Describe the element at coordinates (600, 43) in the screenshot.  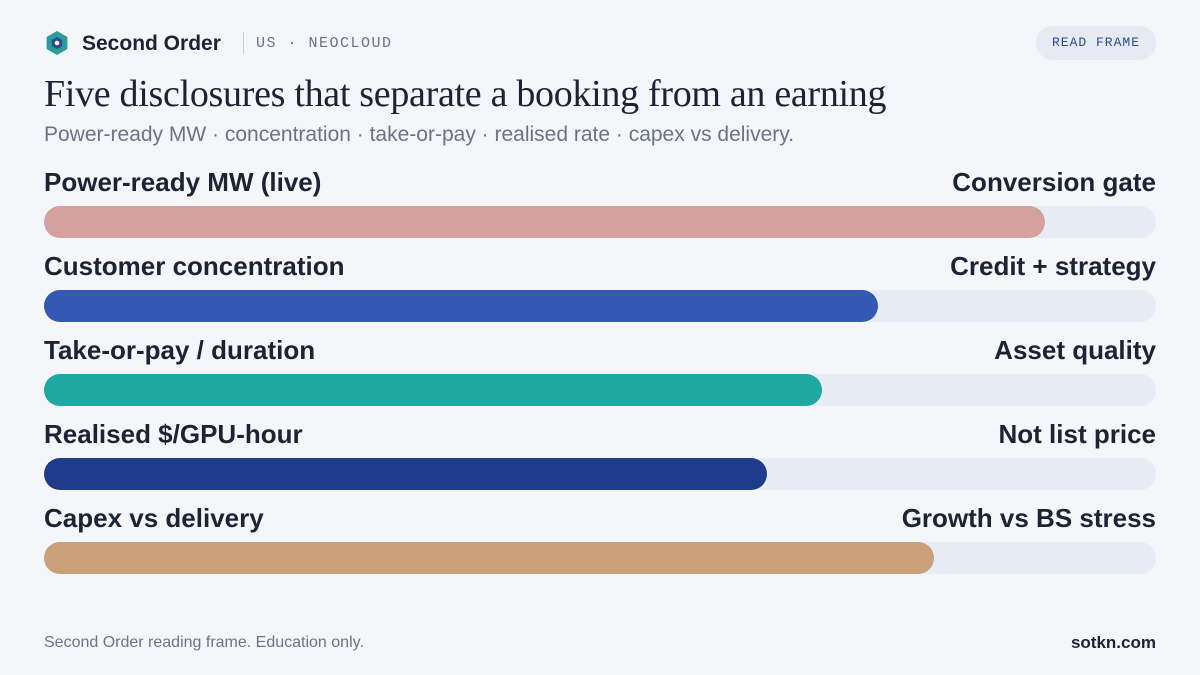
I see `header: Second Order US · NEOCLOUD READ FRAME` at that location.